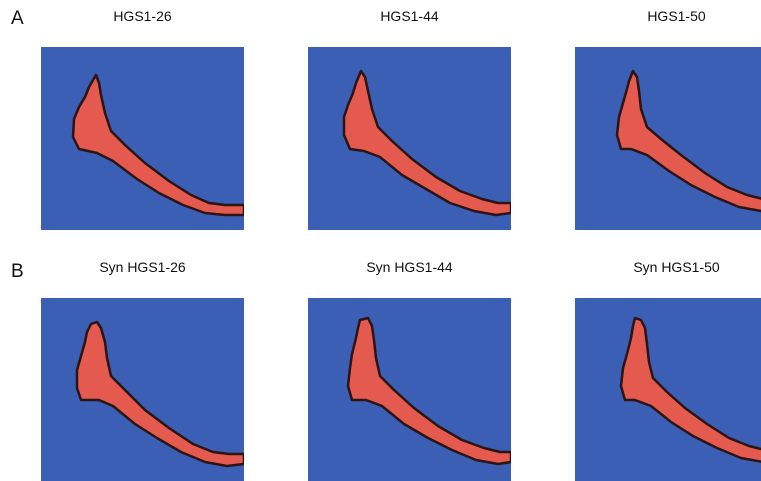  I want to click on panel-title: HGS1-44, so click(409, 16).